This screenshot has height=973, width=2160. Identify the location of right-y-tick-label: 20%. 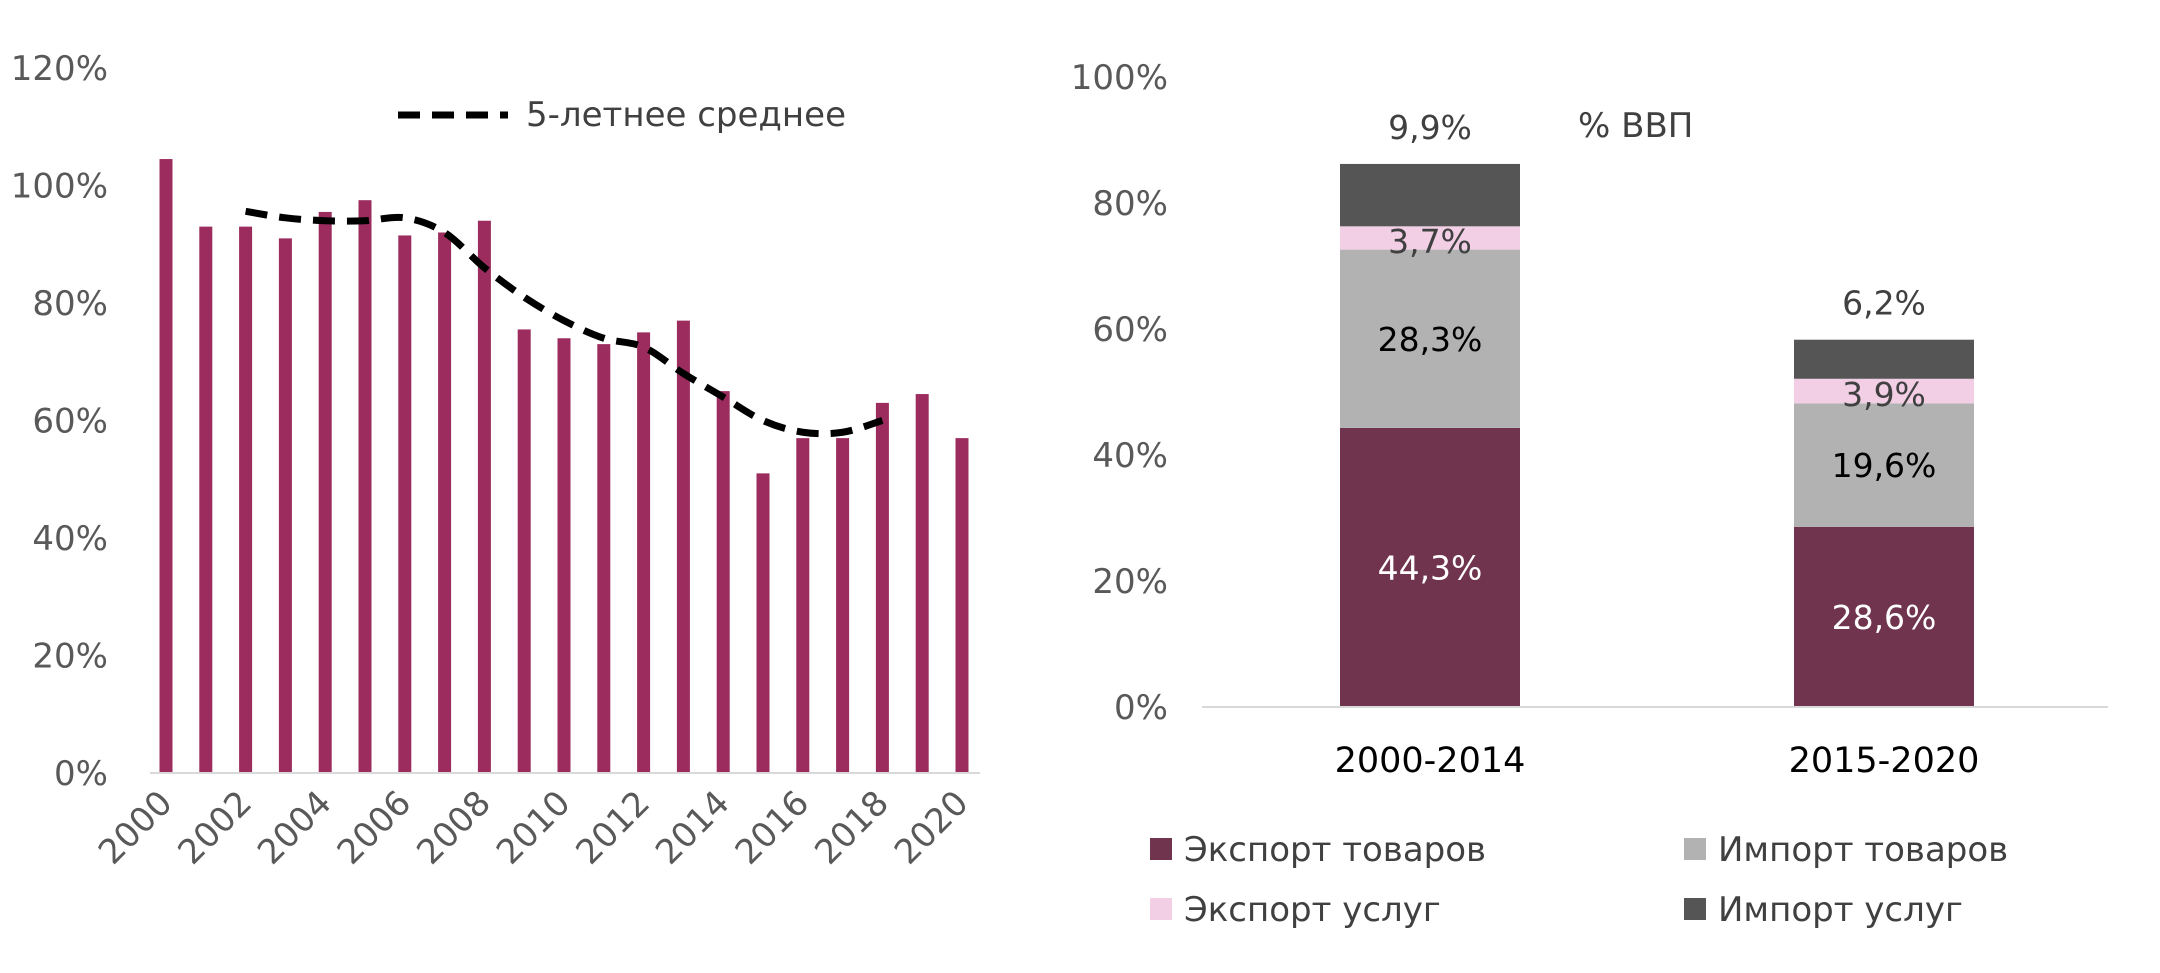
(1130, 582).